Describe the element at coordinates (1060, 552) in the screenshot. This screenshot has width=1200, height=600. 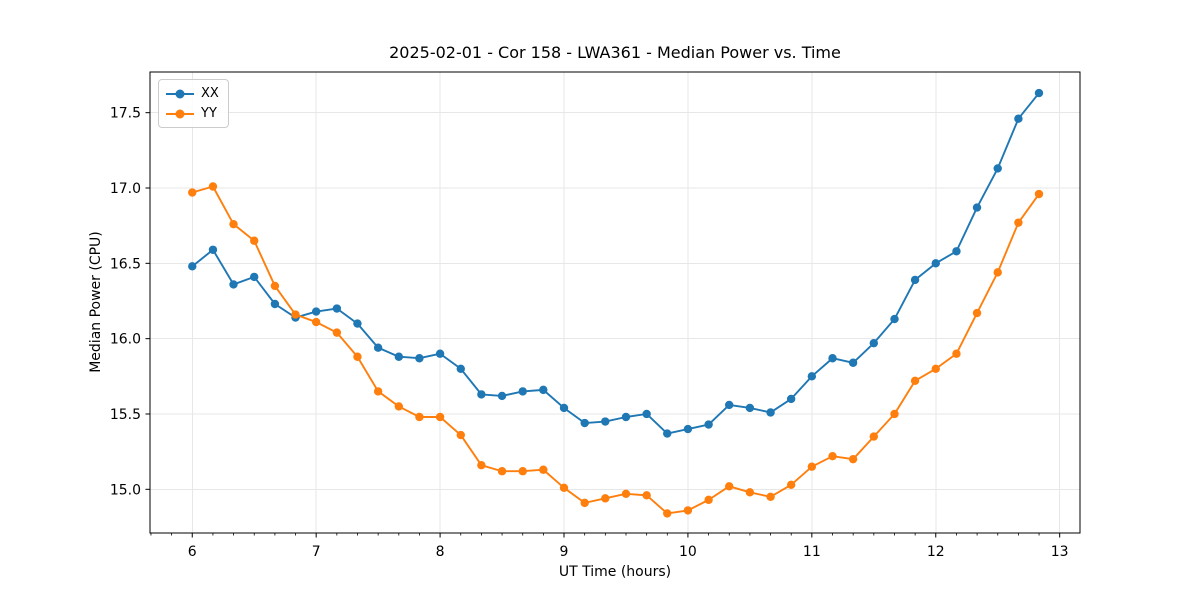
I see `x-tick-label: 13` at that location.